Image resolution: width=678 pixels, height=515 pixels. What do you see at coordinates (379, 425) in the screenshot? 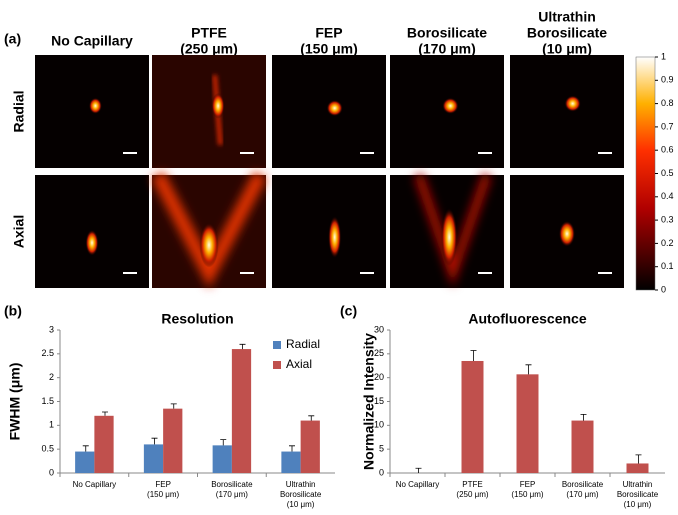
I see `y-tick-label: 10` at bounding box center [379, 425].